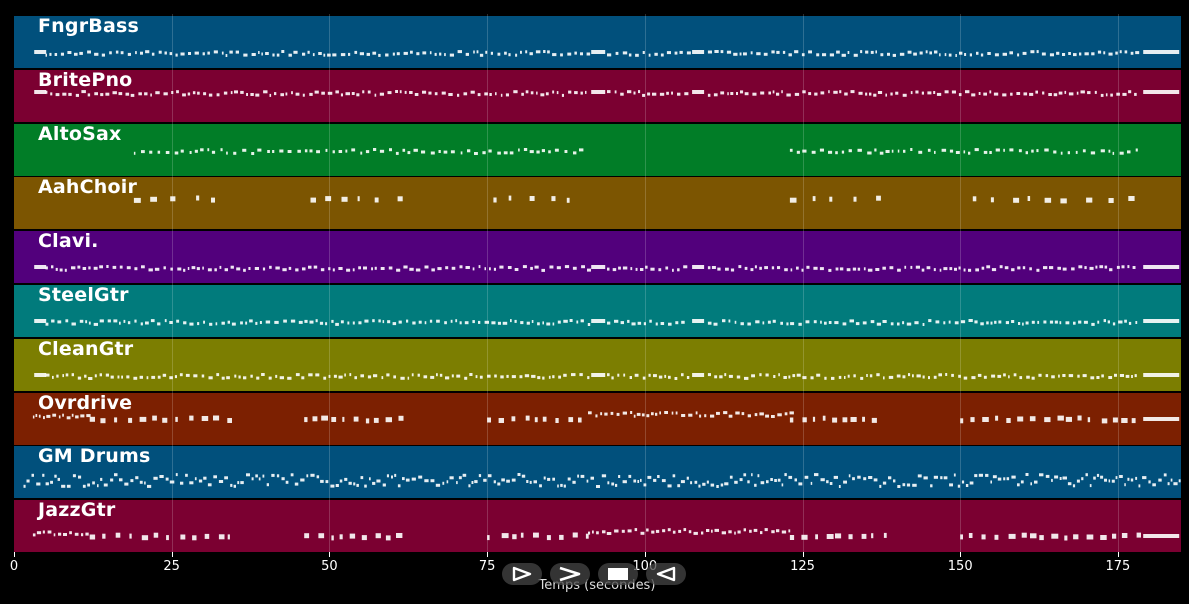  What do you see at coordinates (597, 257) in the screenshot?
I see `track-clavi: Clavi.` at bounding box center [597, 257].